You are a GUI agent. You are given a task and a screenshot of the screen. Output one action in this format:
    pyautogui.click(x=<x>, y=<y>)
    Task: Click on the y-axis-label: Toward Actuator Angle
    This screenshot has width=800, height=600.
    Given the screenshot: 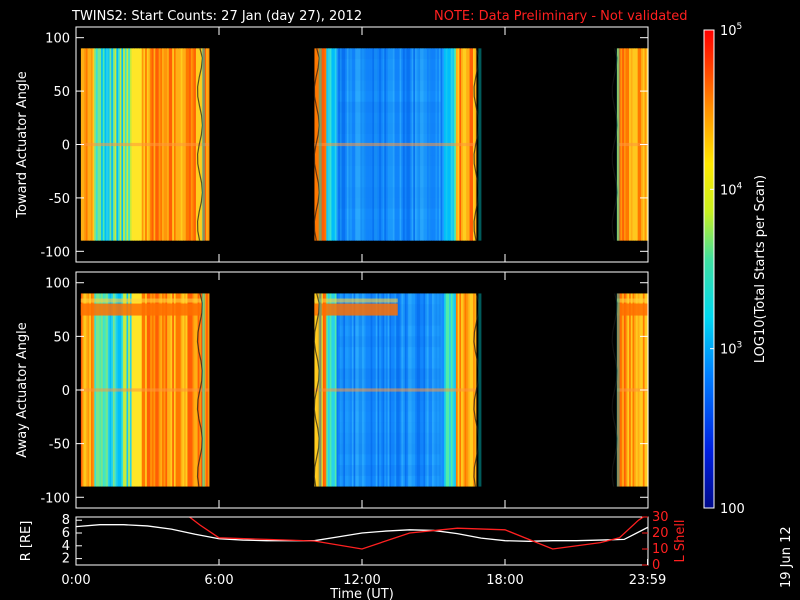 What is the action you would take?
    pyautogui.click(x=22, y=144)
    